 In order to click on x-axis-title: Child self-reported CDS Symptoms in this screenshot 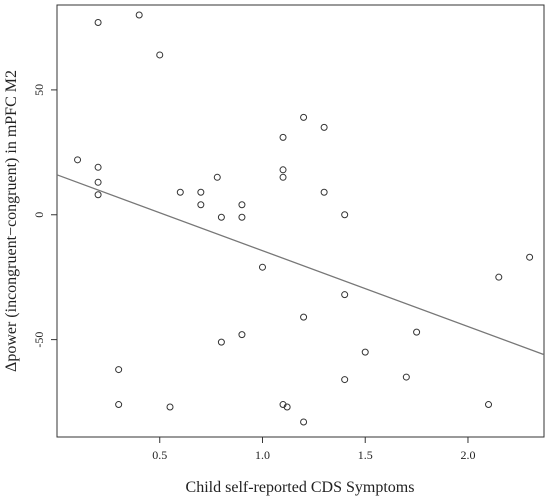, I will do `click(300, 487)`.